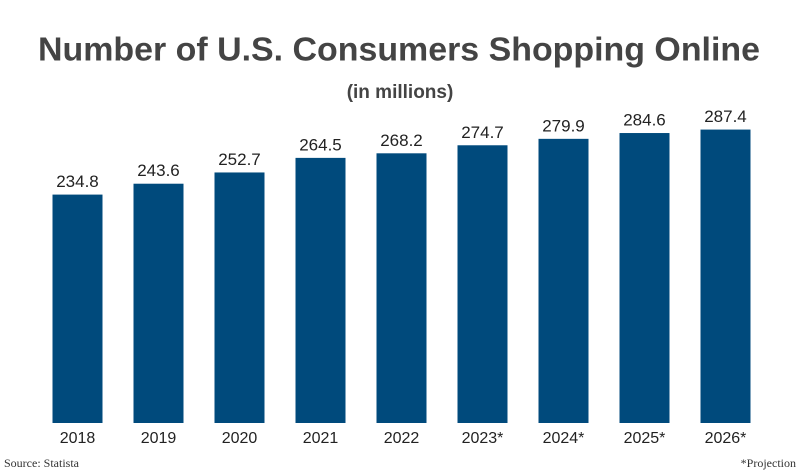 The width and height of the screenshot is (800, 475). What do you see at coordinates (768, 463) in the screenshot?
I see `footnote: *Projection` at bounding box center [768, 463].